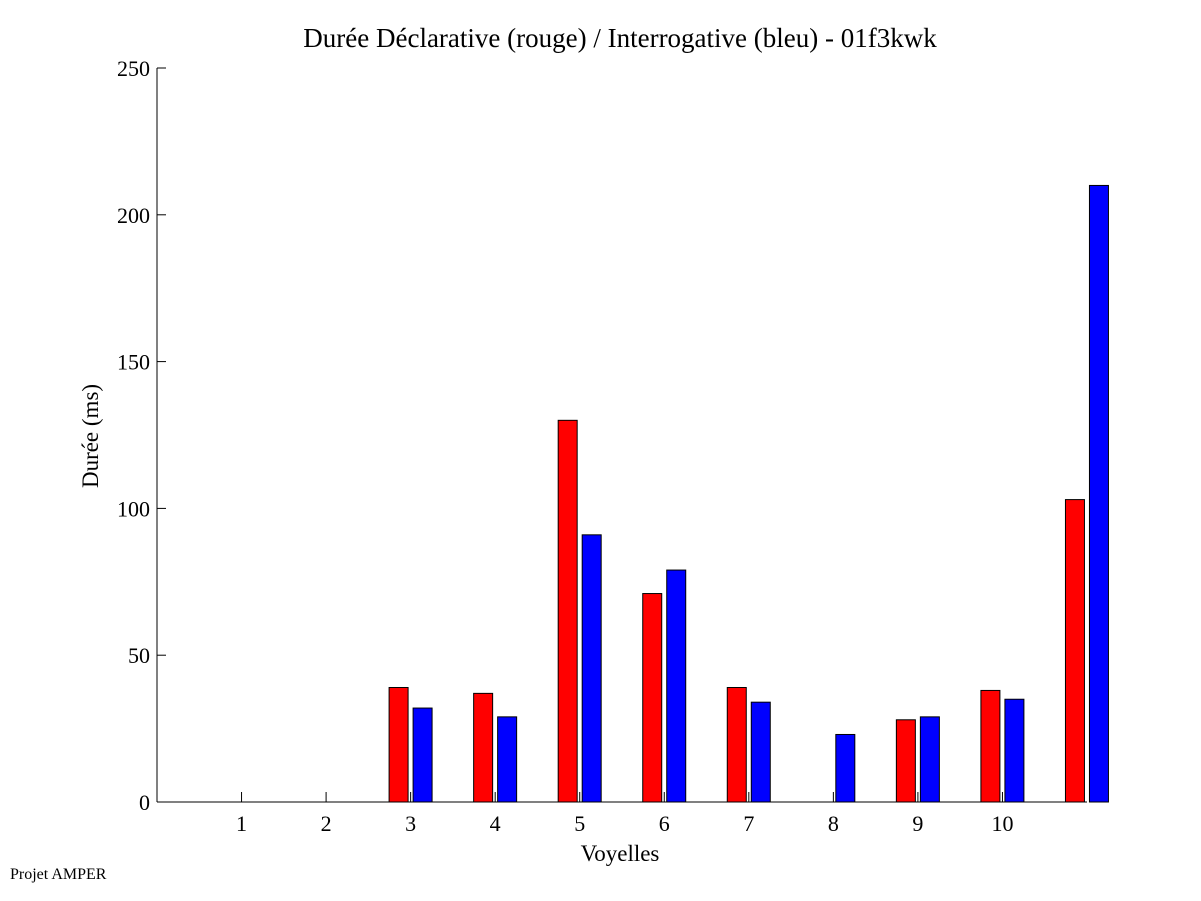  What do you see at coordinates (620, 853) in the screenshot?
I see `x-axis-label: Voyelles` at bounding box center [620, 853].